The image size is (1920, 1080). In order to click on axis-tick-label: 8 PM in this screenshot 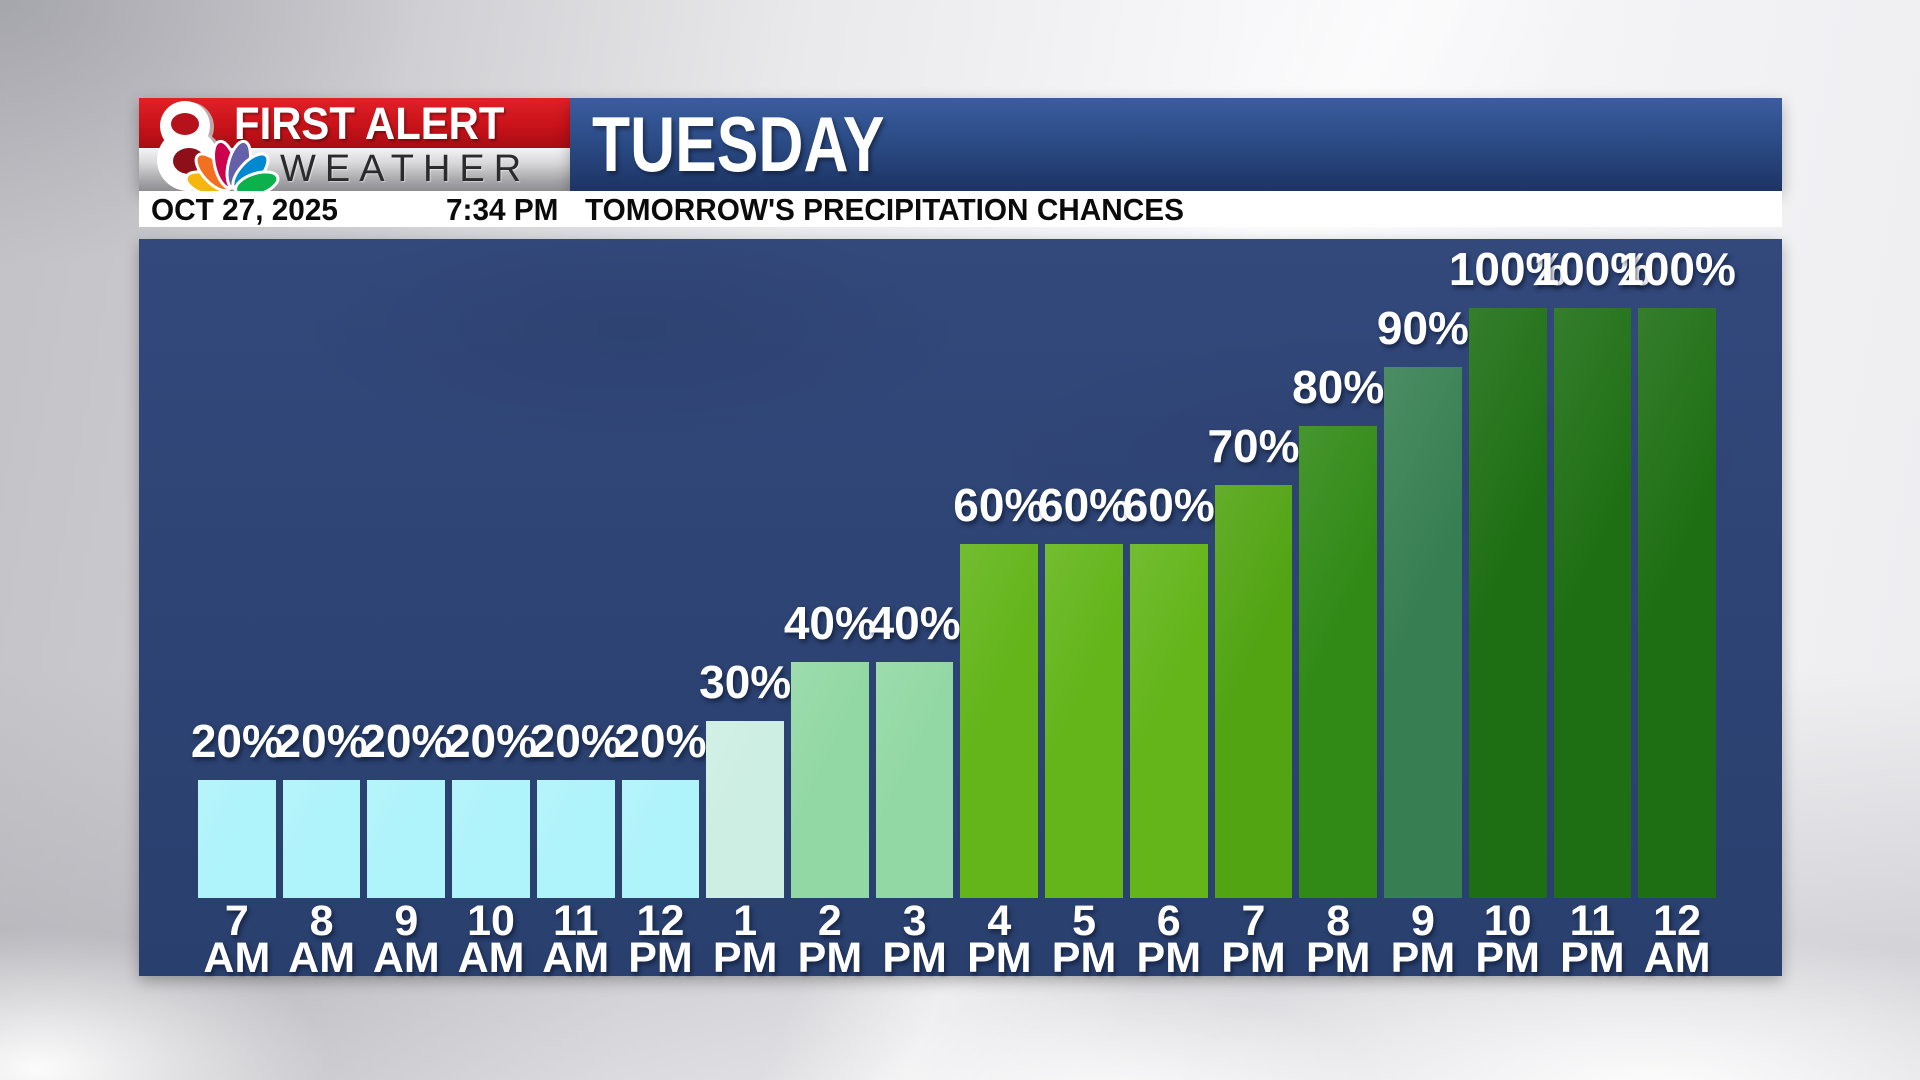, I will do `click(1338, 939)`.